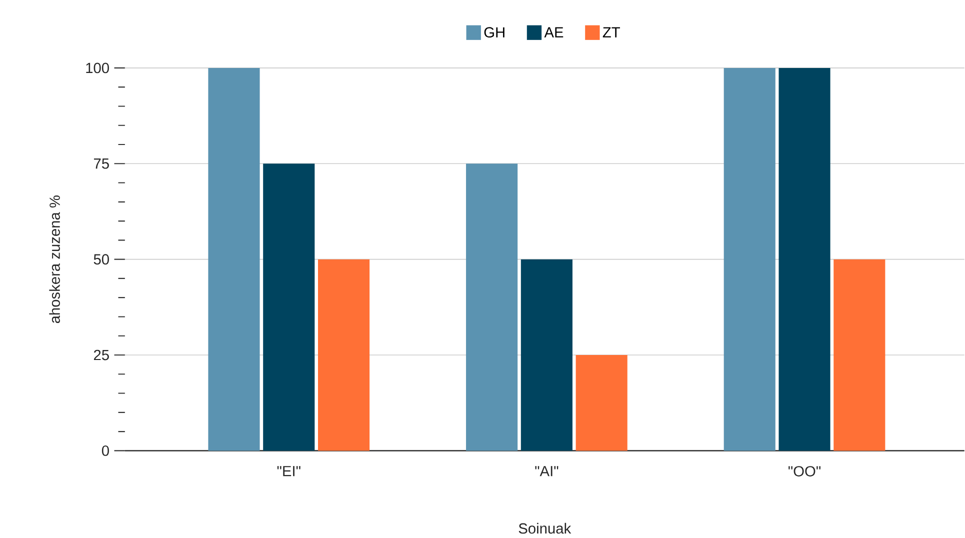 The height and width of the screenshot is (538, 965). Describe the element at coordinates (105, 450) in the screenshot. I see `y-tick-label: 0` at that location.